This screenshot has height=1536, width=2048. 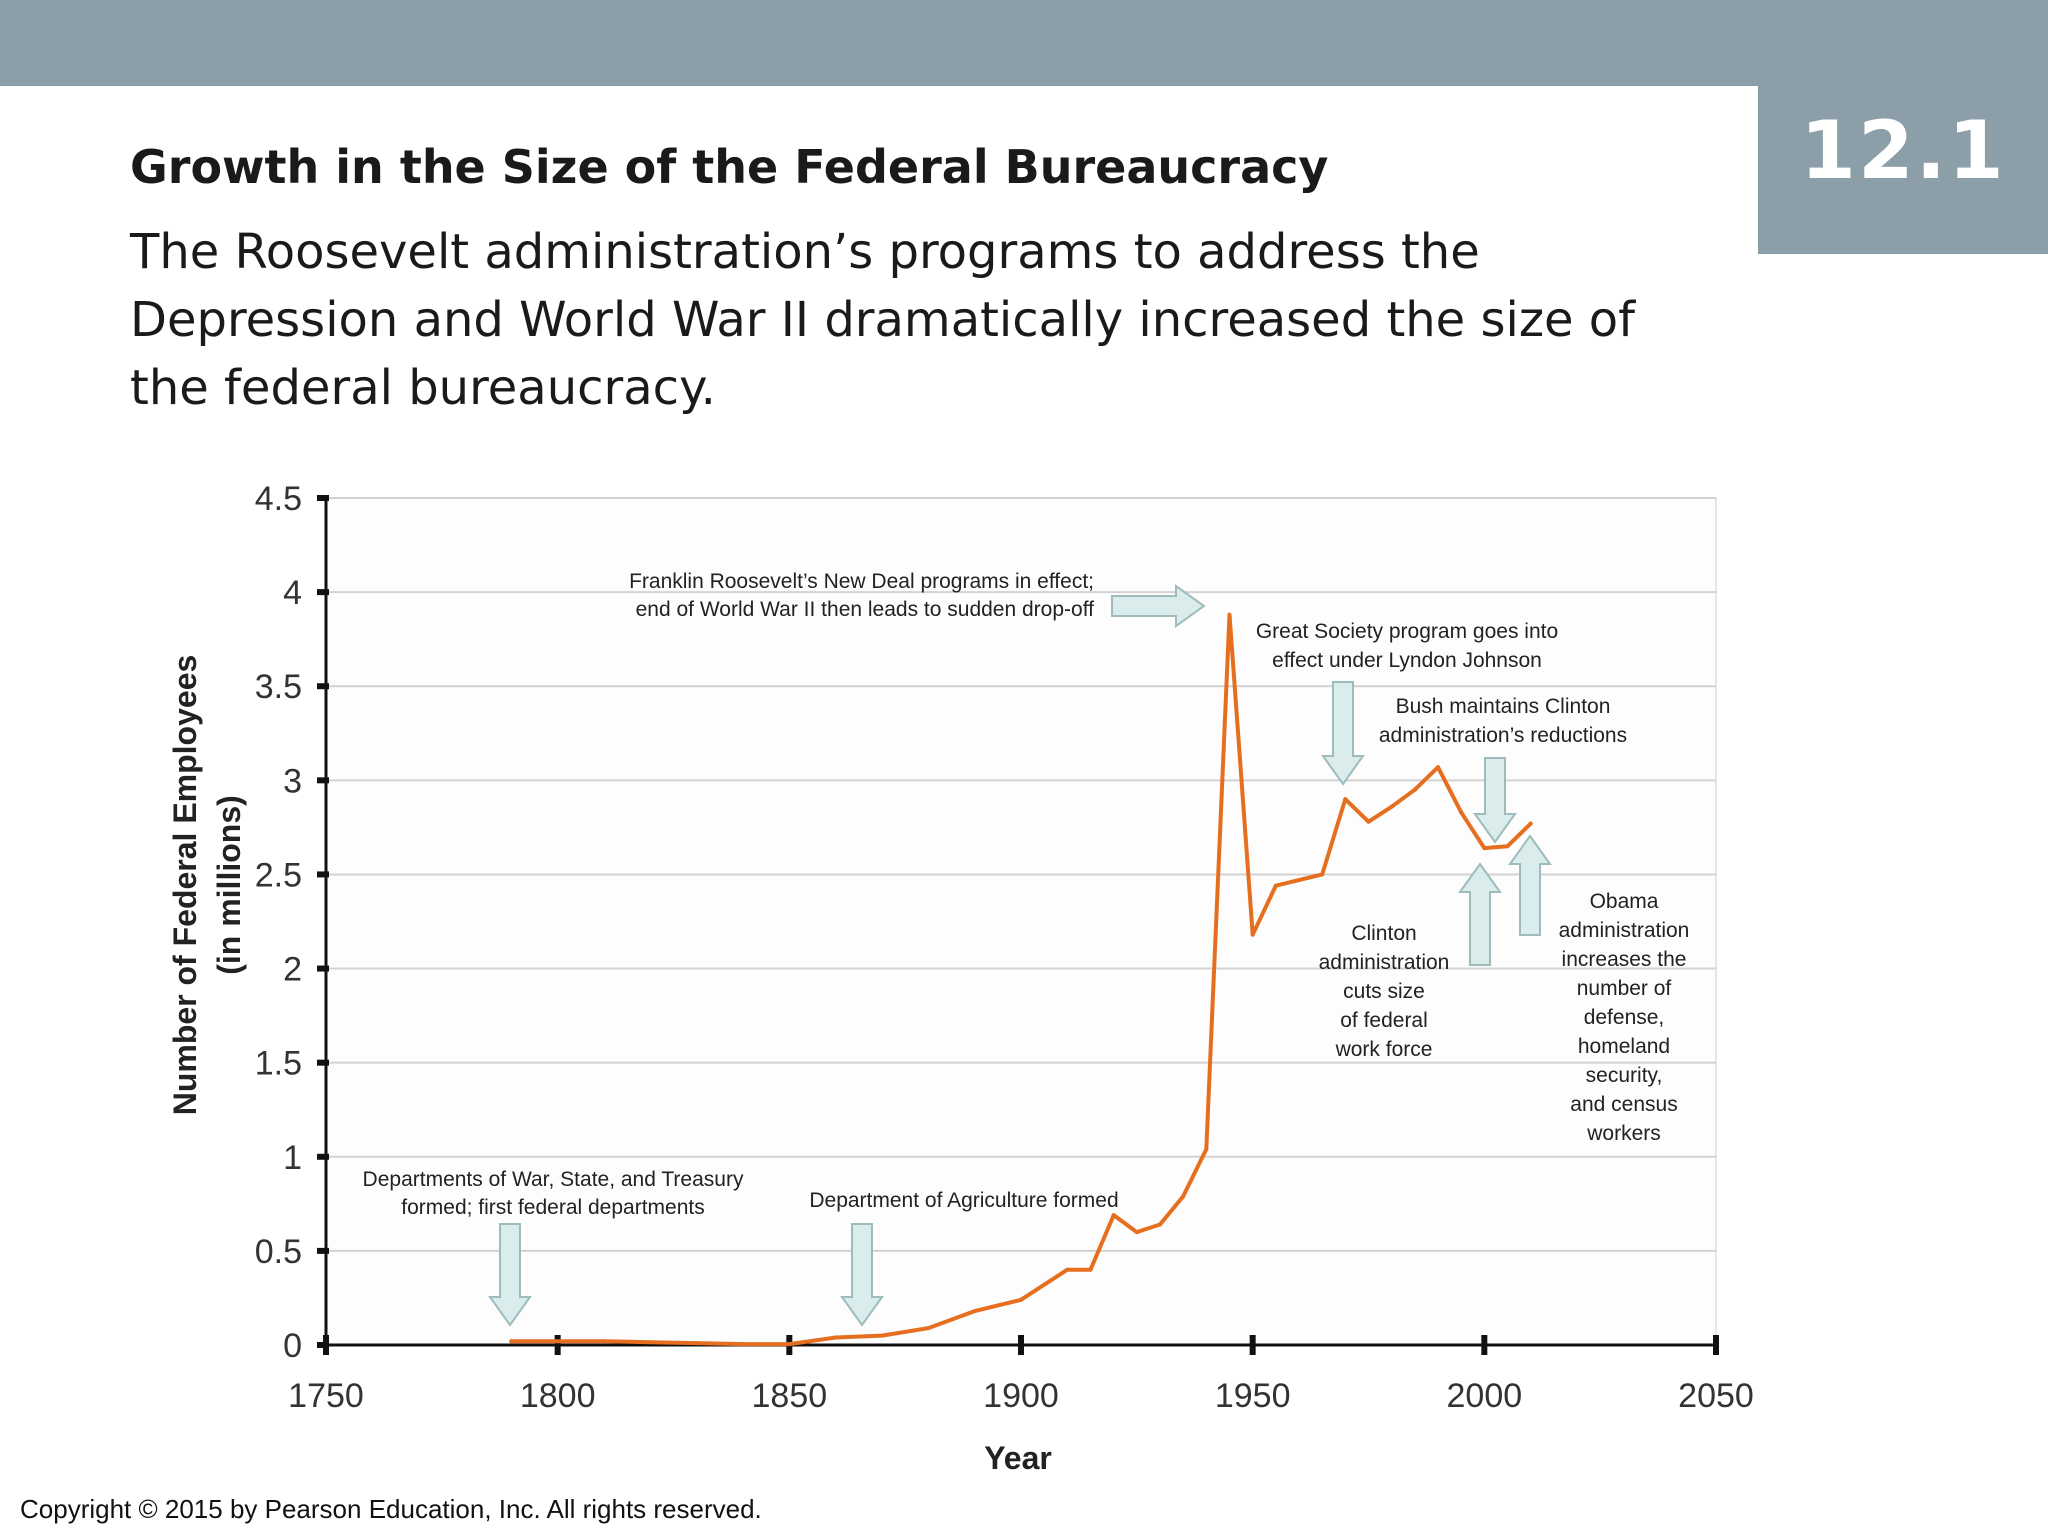 I want to click on annotation-clinton-line: cuts size, so click(x=1384, y=991).